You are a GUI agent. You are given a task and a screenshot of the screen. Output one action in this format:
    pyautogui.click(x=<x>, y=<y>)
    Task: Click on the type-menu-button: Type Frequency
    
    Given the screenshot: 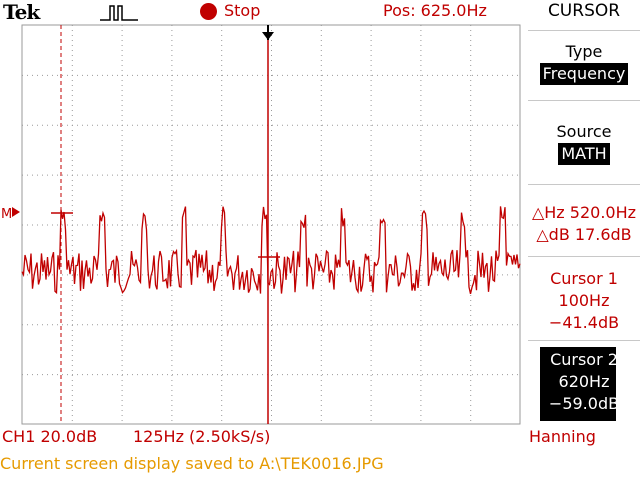 What is the action you would take?
    pyautogui.click(x=584, y=63)
    